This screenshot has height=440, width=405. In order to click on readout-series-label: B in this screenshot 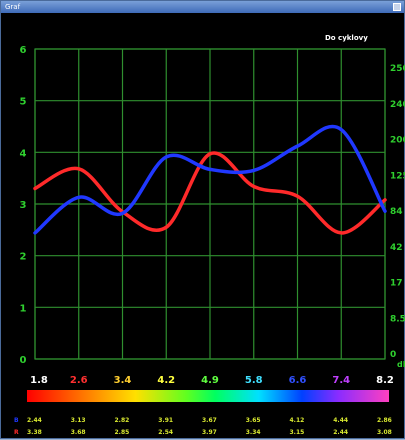, I will do `click(16, 420)`.